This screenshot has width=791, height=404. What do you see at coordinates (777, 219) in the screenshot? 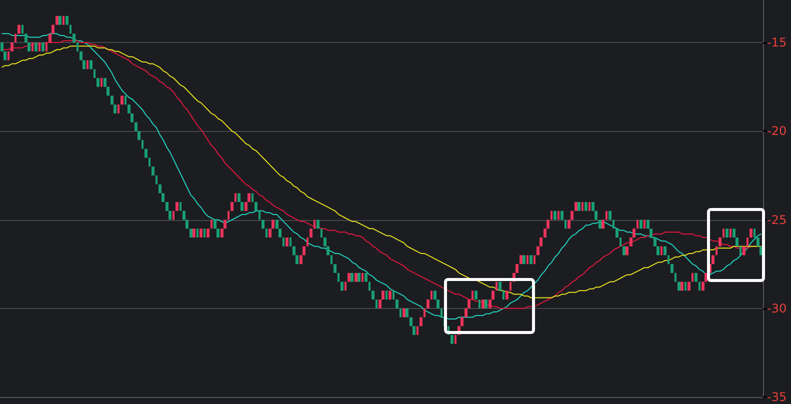
I see `y-tick-label: -25` at bounding box center [777, 219].